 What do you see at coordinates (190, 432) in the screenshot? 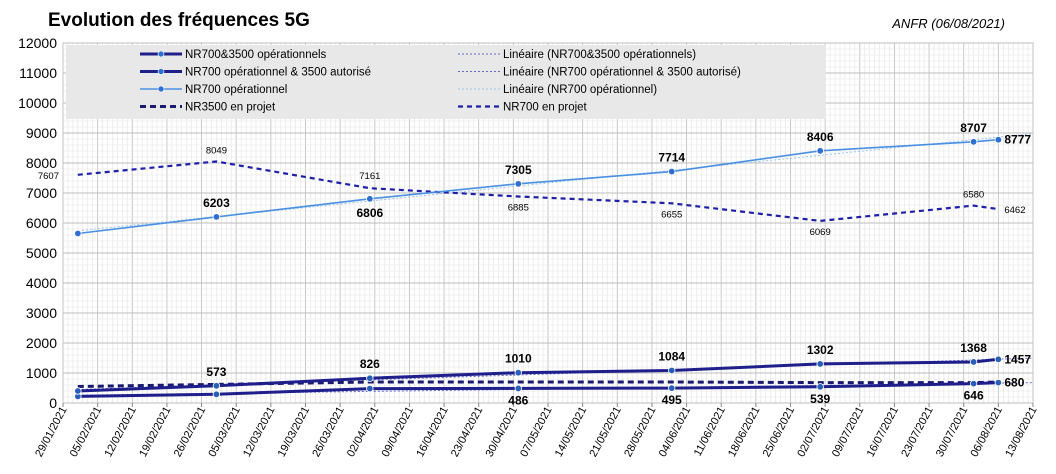
I see `x-tick-label: 26/02/2021` at bounding box center [190, 432].